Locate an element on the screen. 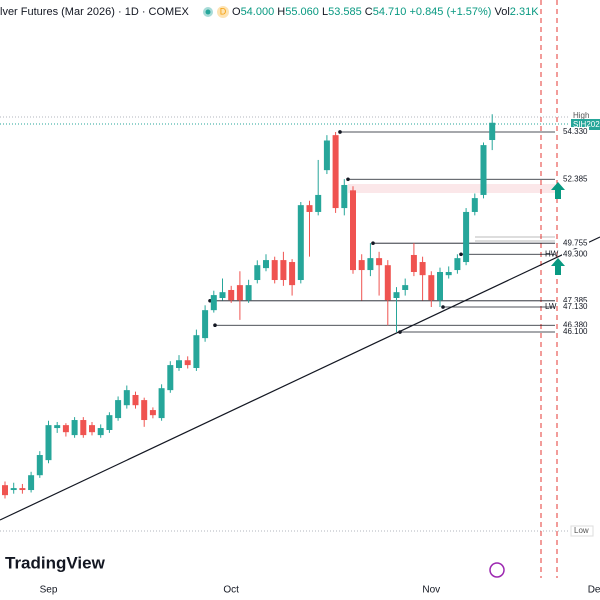 The width and height of the screenshot is (600, 600). label: L is located at coordinates (325, 12).